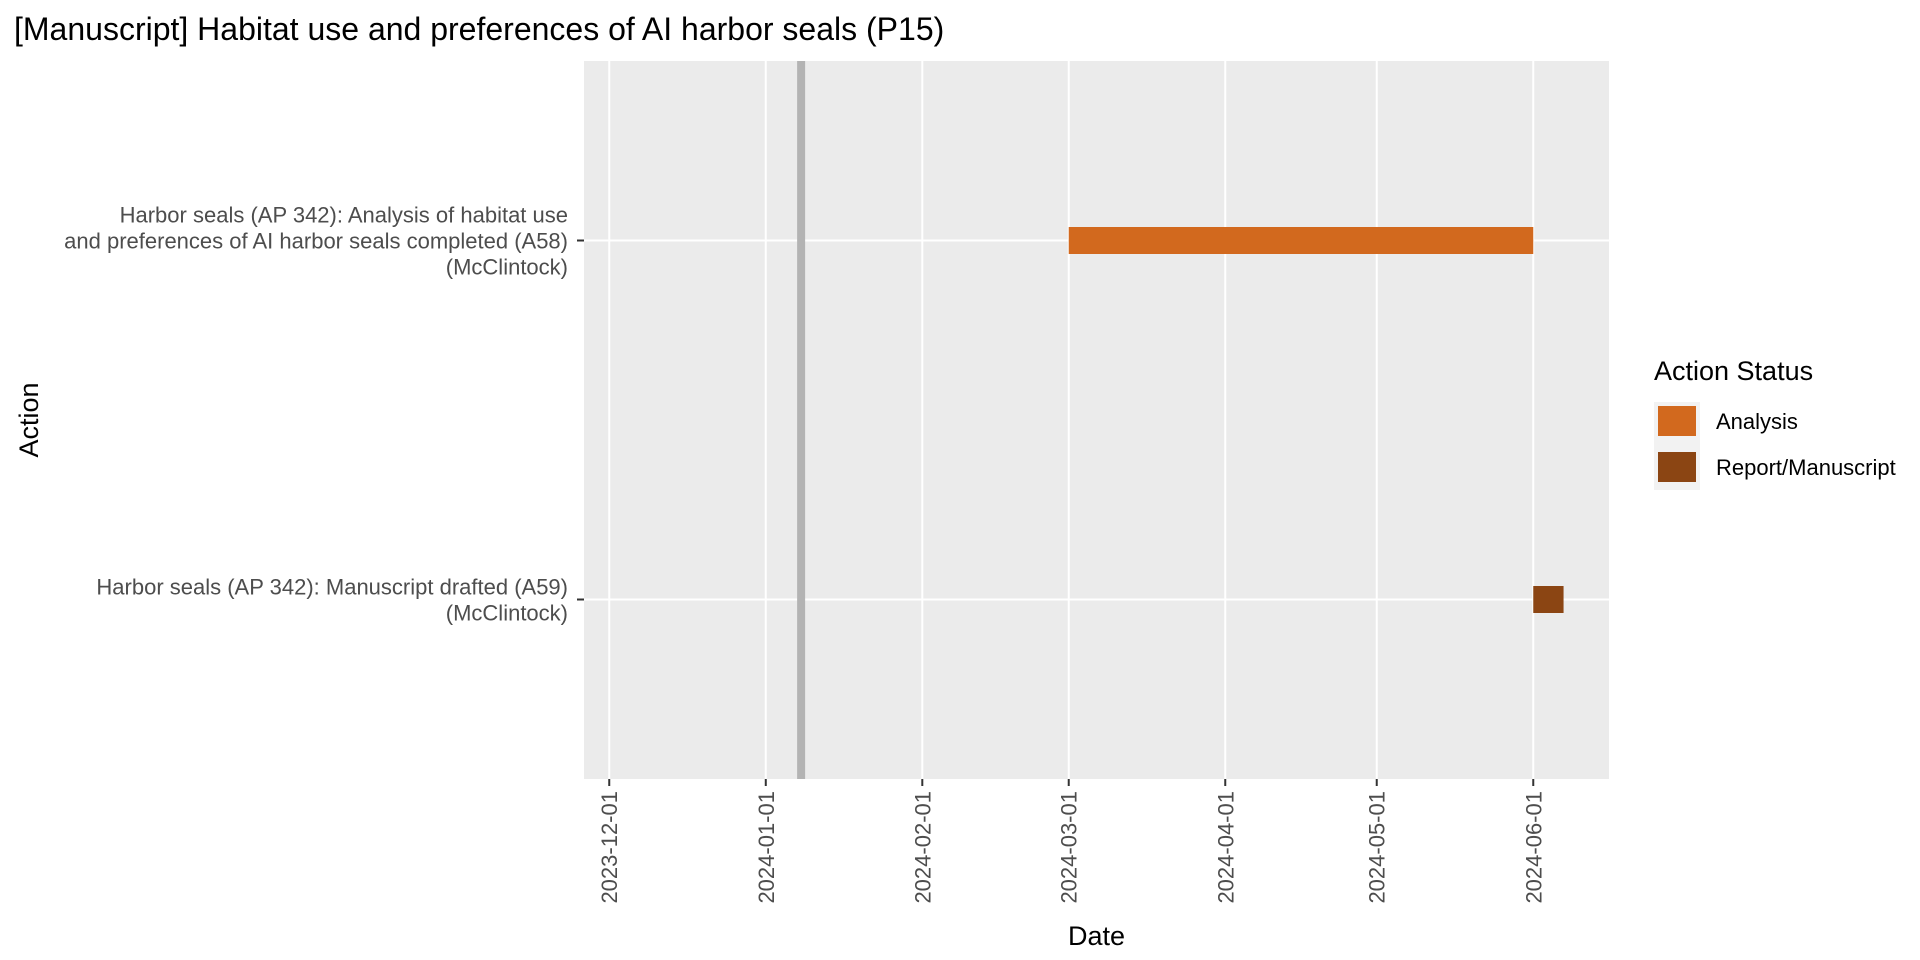 The height and width of the screenshot is (960, 1920). I want to click on y-axis-title: Action, so click(29, 419).